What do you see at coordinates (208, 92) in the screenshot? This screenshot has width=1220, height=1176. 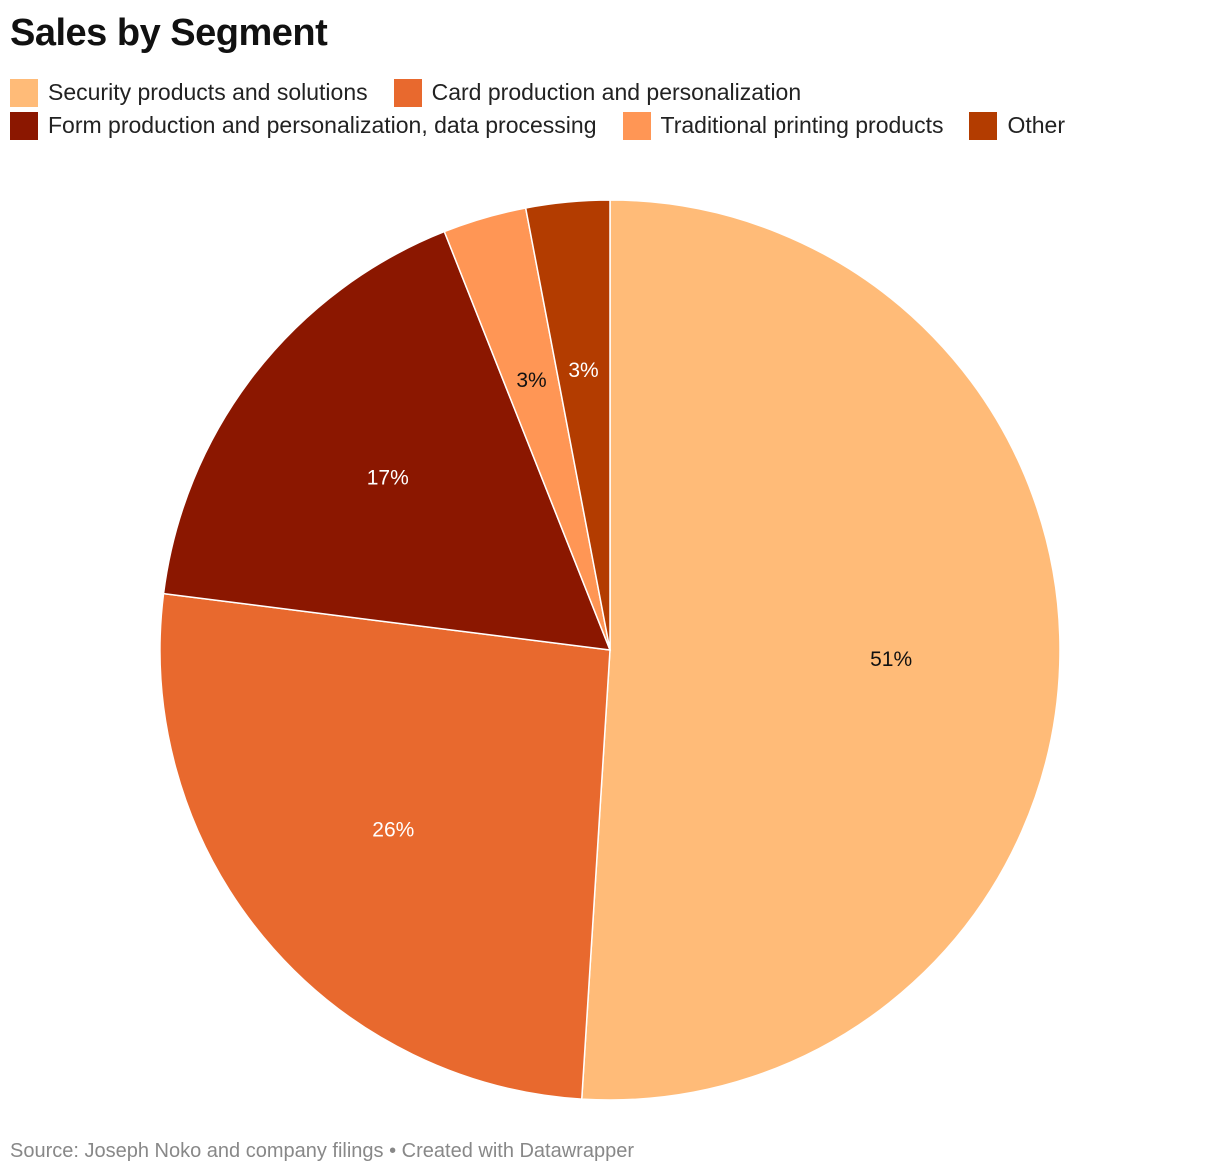 I see `legend-label: Security products and solutions` at bounding box center [208, 92].